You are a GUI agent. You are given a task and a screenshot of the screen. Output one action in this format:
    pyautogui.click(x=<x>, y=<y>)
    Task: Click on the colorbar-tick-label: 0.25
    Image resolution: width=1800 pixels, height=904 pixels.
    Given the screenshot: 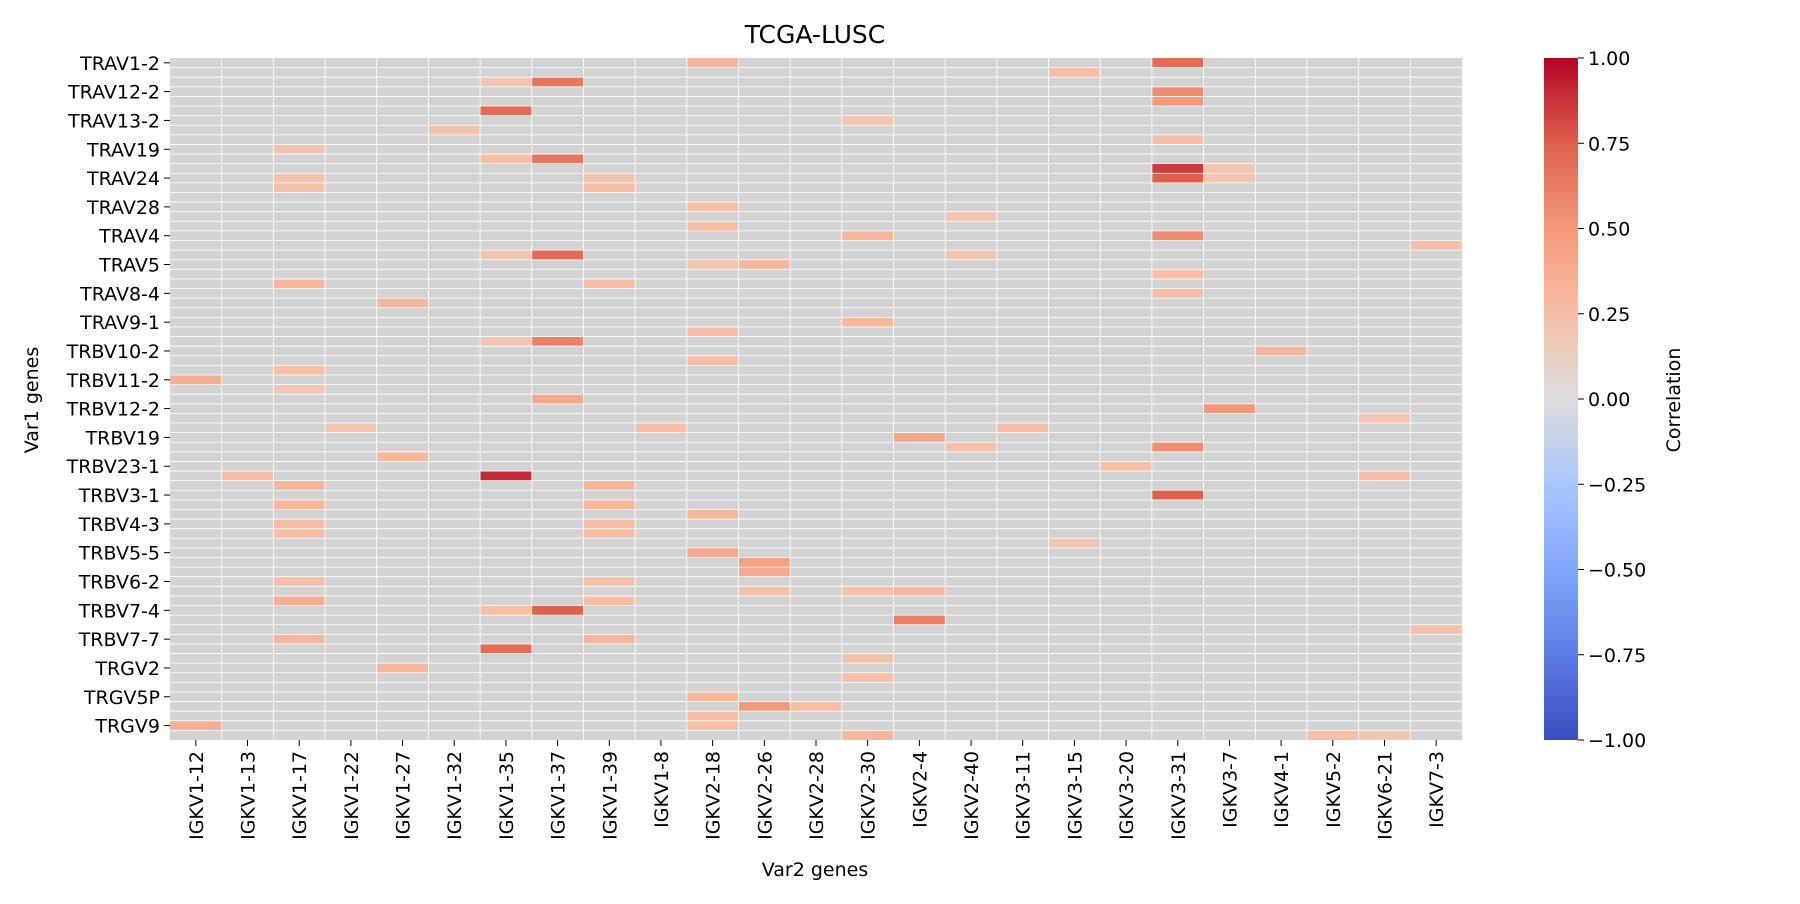 What is the action you would take?
    pyautogui.click(x=1609, y=315)
    